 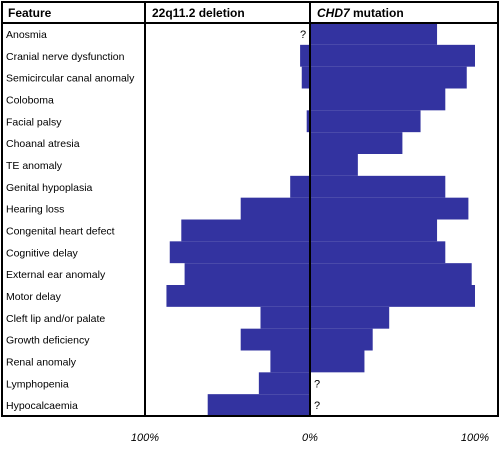 I want to click on feature-label: Semicircular canal anomaly, so click(x=70, y=79).